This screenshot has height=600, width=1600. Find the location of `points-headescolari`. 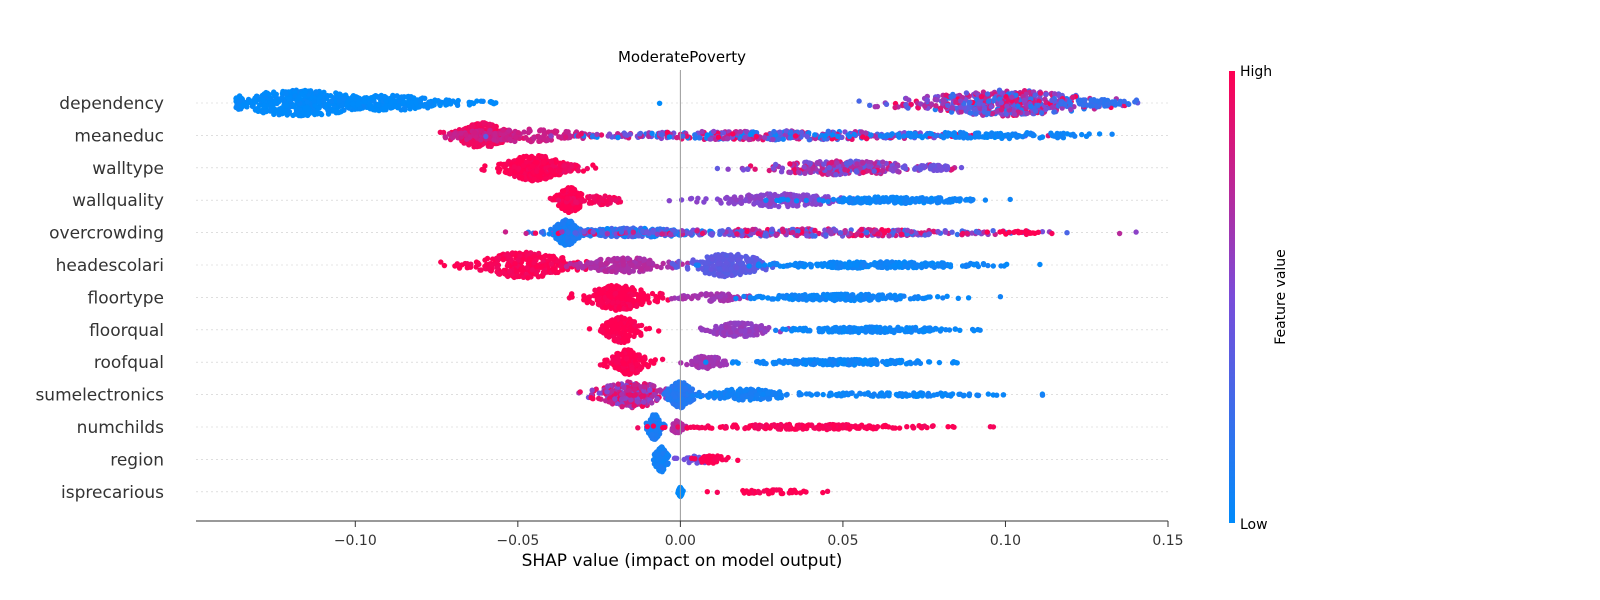

points-headescolari is located at coordinates (740, 265).